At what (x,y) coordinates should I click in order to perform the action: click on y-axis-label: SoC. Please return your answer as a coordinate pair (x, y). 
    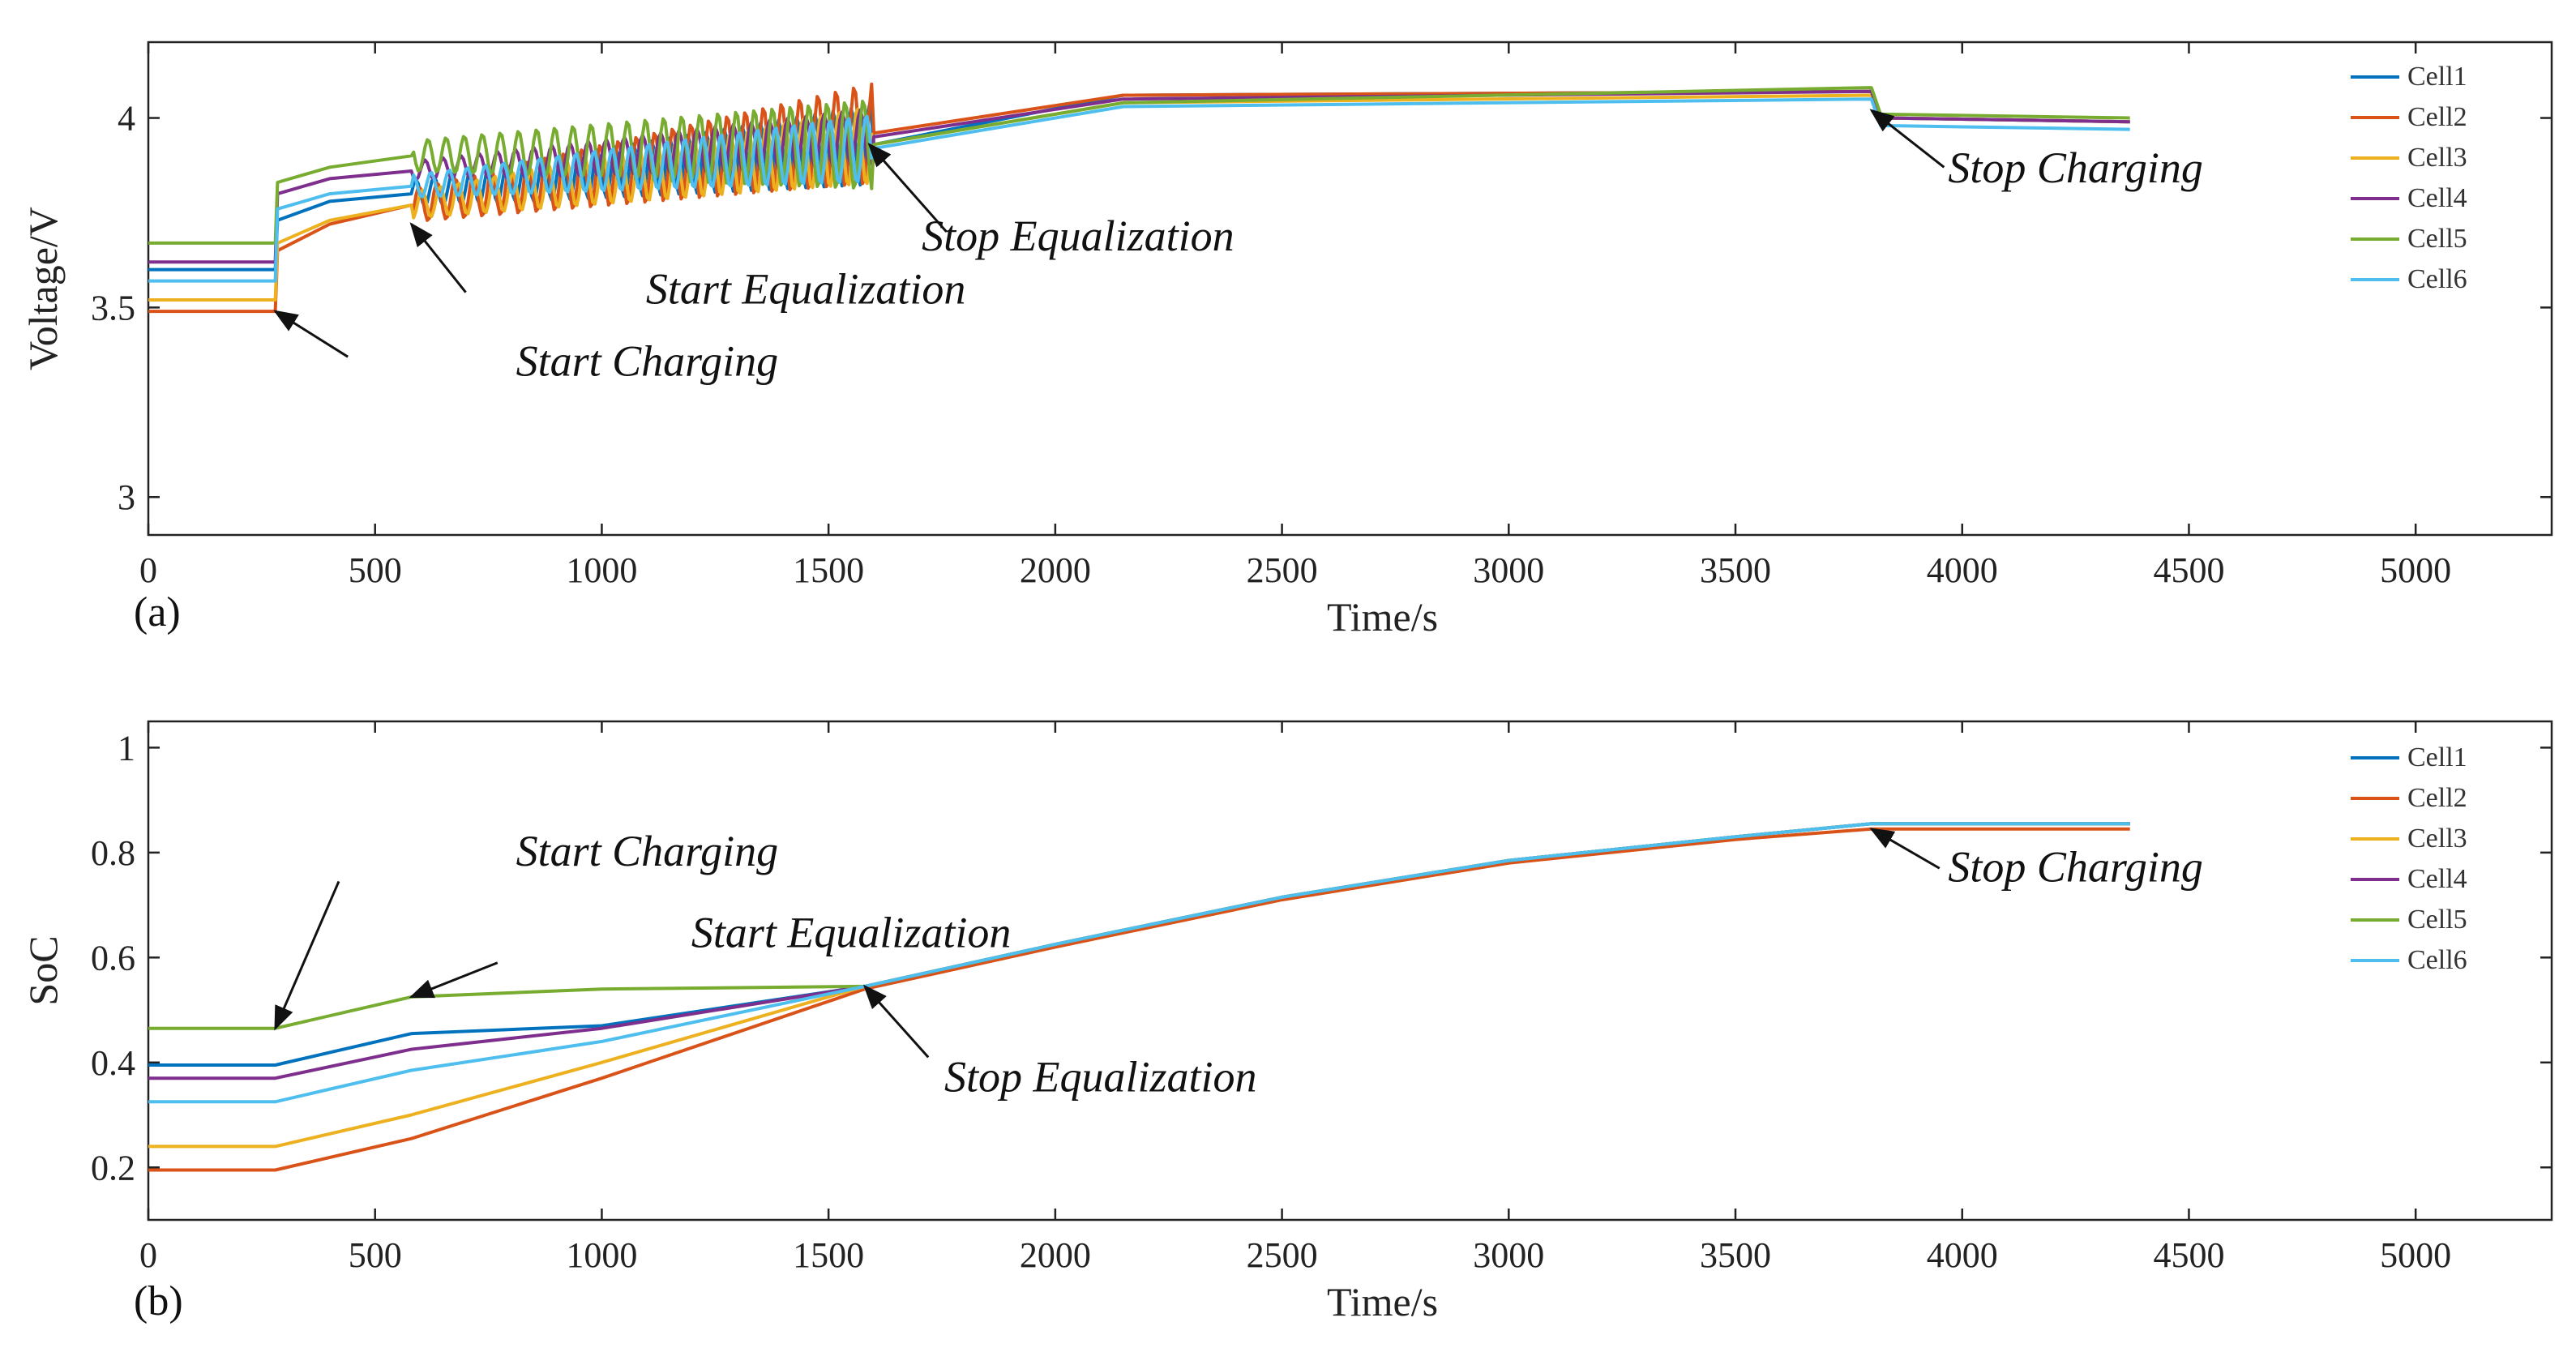
    Looking at the image, I should click on (43, 970).